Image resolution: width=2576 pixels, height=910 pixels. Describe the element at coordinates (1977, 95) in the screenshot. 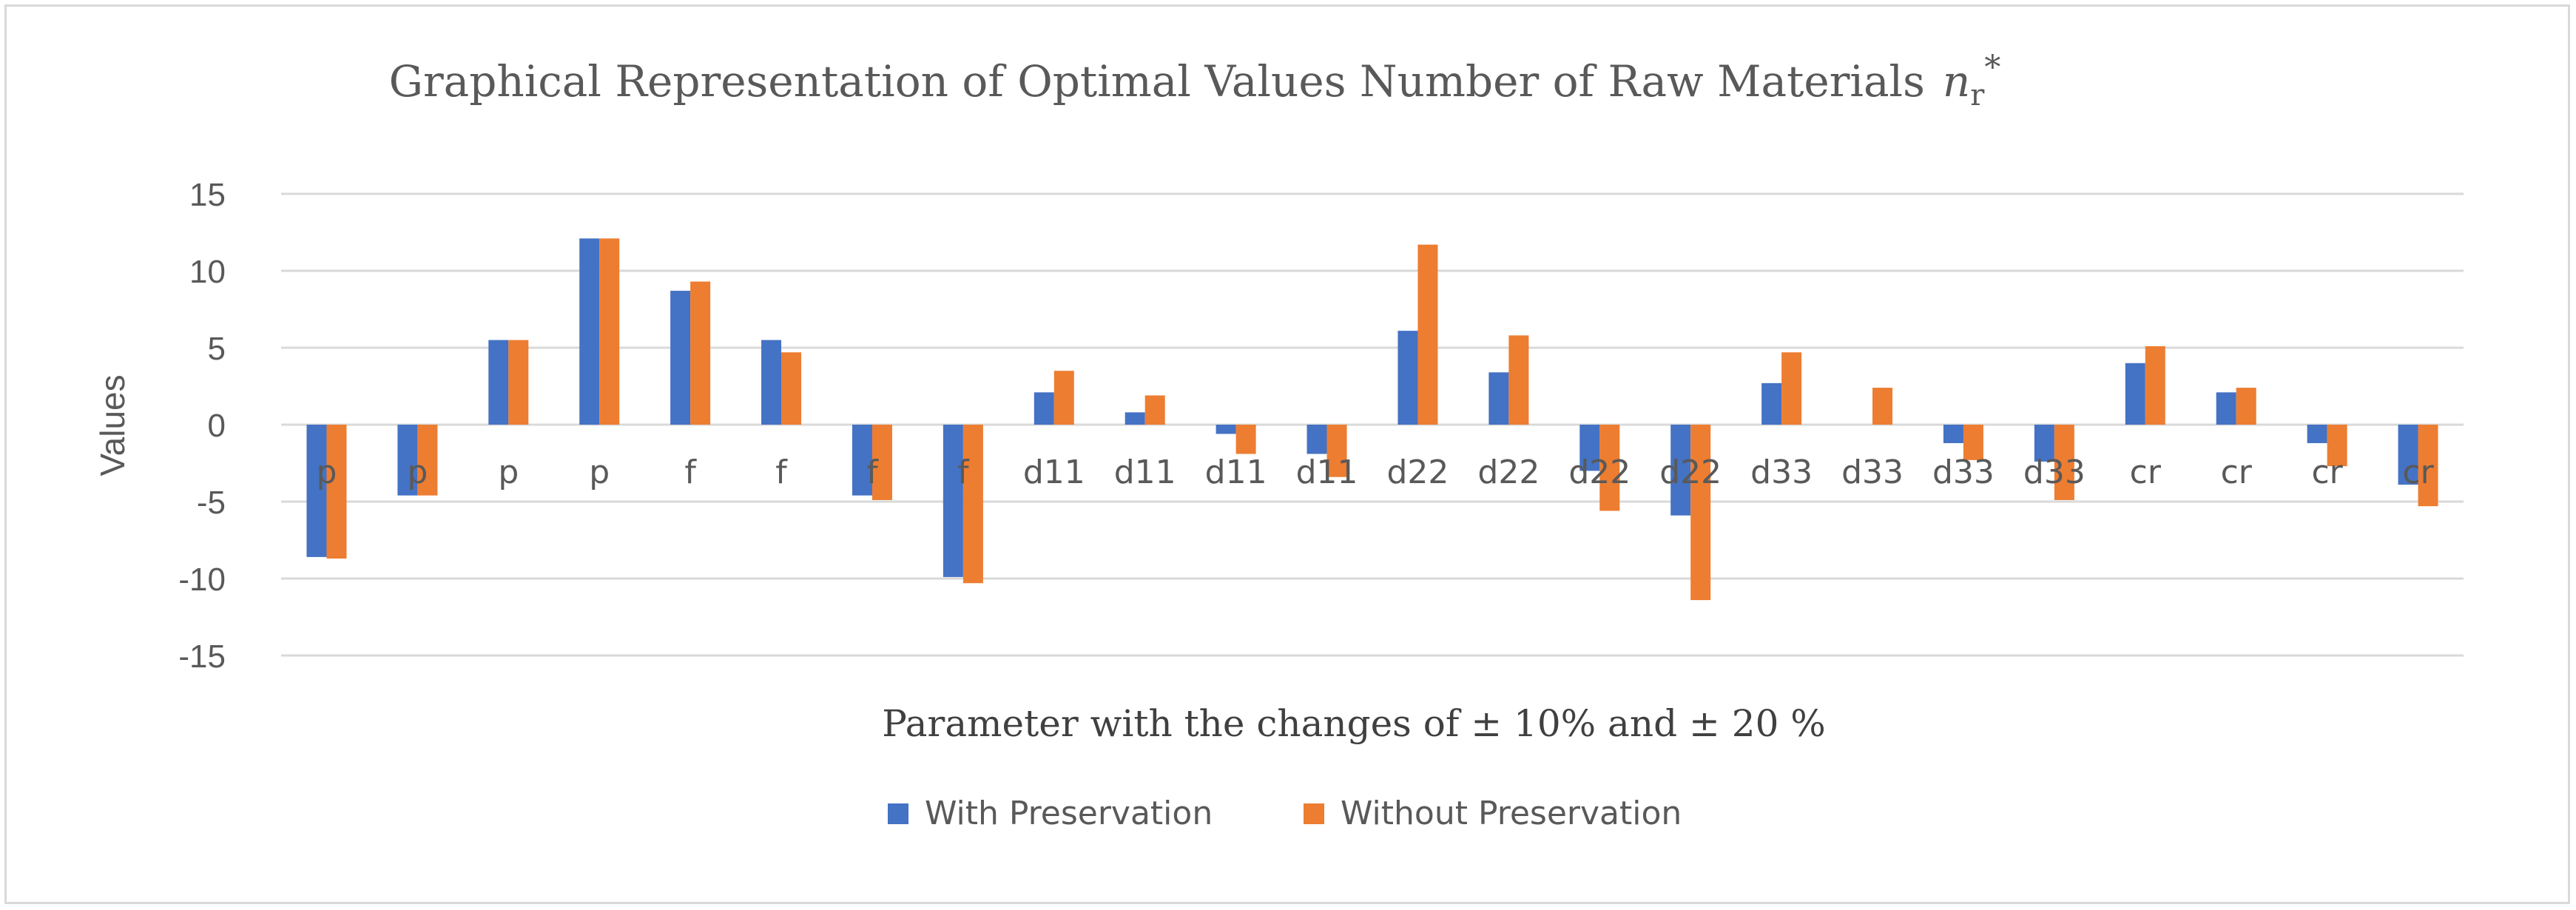

I see `chart-title-subscript: r` at that location.